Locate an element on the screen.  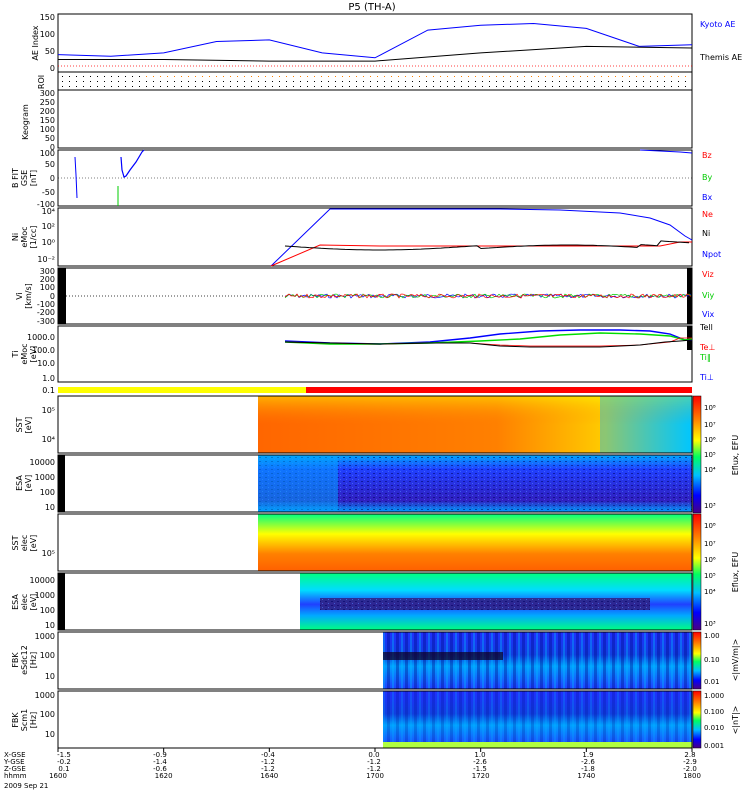
esa-e-left-bar is located at coordinates (61, 483).